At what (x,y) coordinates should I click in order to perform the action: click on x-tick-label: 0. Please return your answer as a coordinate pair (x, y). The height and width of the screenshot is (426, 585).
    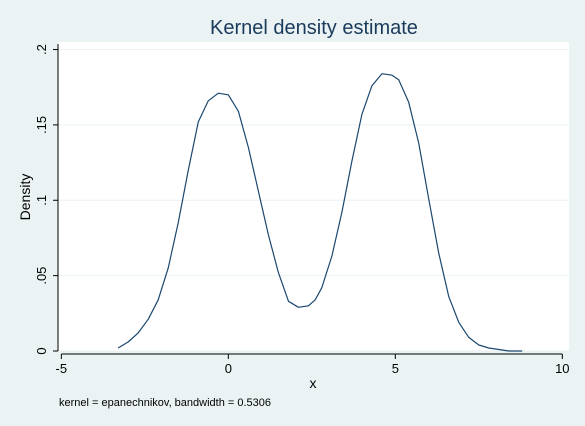
    Looking at the image, I should click on (228, 368).